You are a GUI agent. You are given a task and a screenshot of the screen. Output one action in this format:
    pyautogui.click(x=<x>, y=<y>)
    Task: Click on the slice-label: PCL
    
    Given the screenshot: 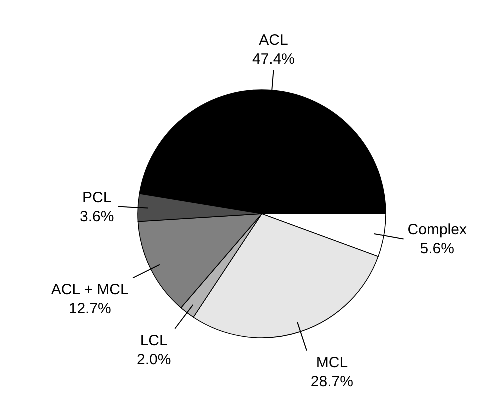 What is the action you would take?
    pyautogui.click(x=97, y=197)
    